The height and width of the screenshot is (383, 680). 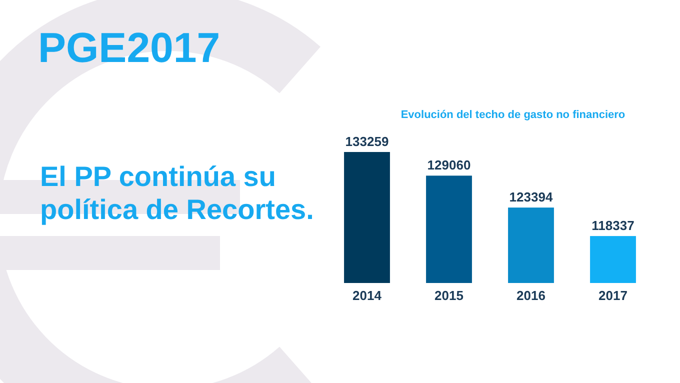 I want to click on x-tick-label: 2014, so click(x=367, y=295).